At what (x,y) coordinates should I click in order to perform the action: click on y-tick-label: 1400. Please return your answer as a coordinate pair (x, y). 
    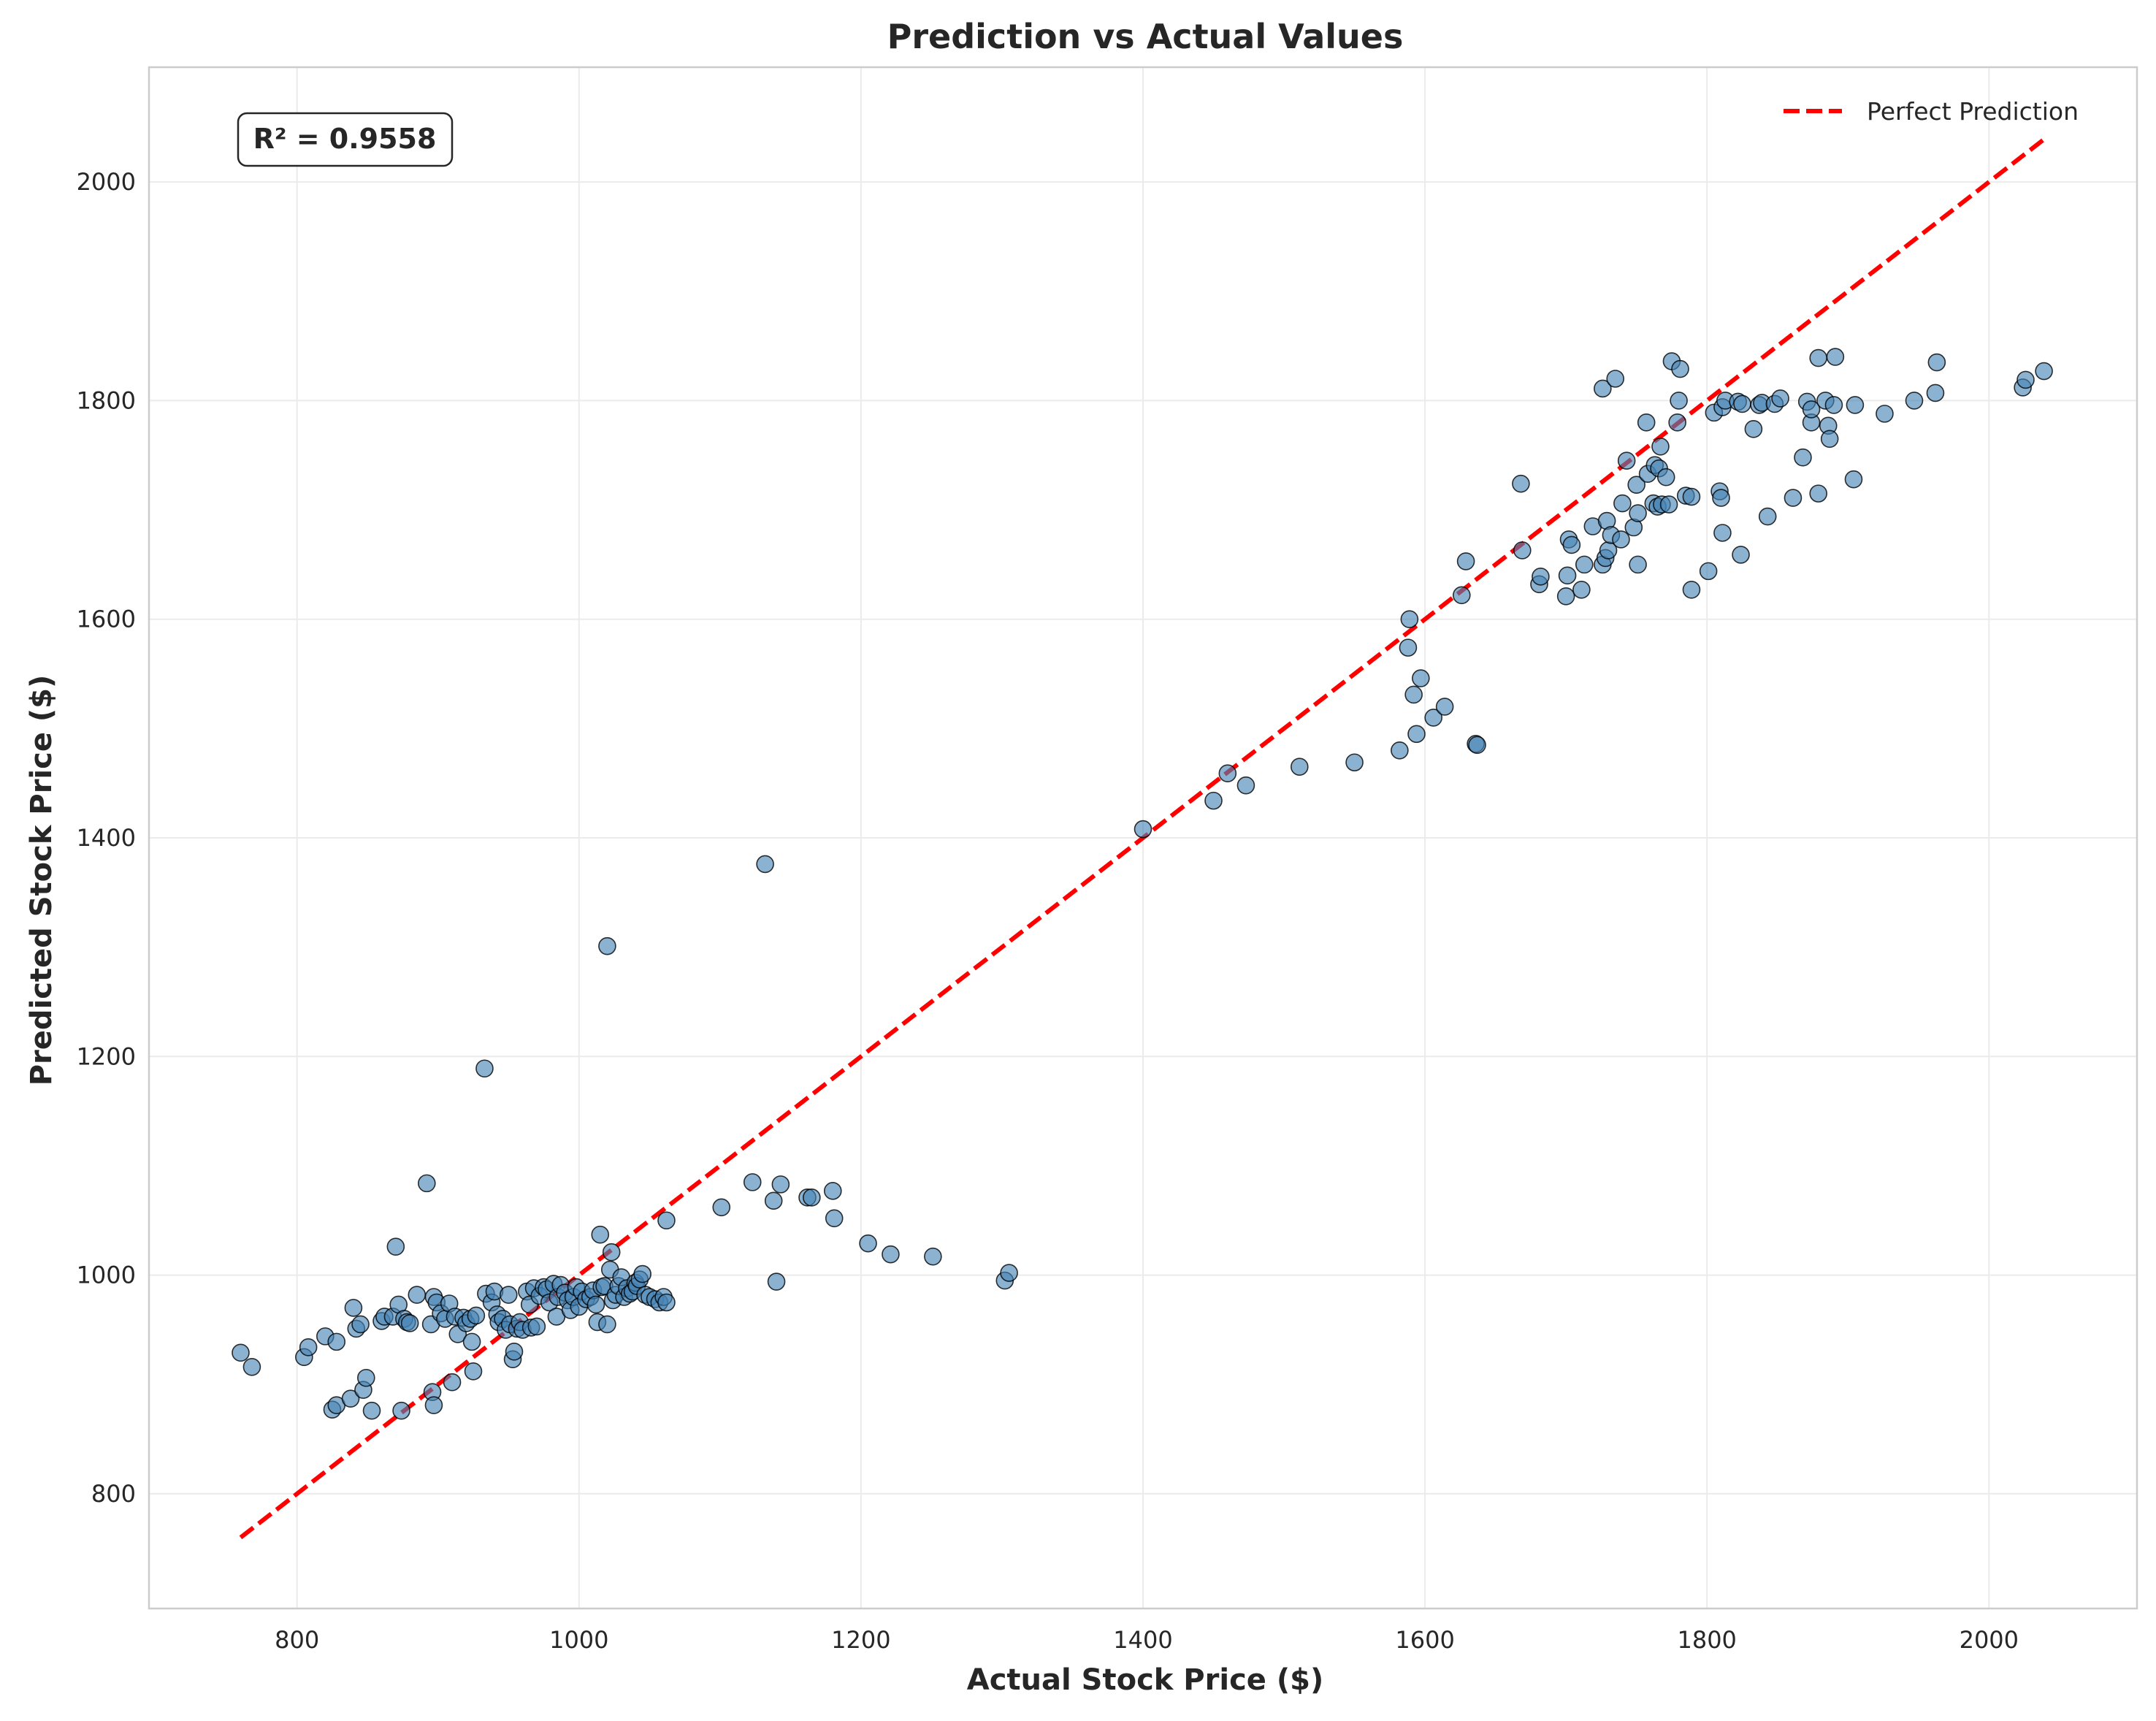
    Looking at the image, I should click on (107, 838).